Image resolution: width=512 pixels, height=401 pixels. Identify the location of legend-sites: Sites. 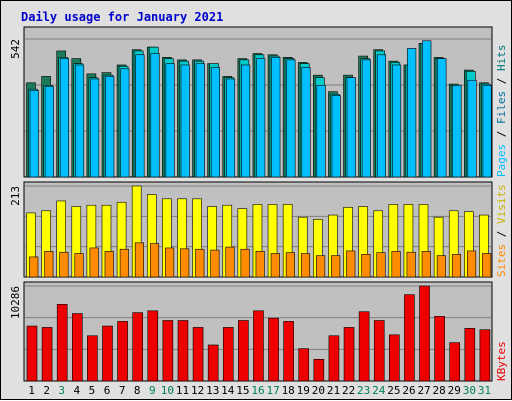
(501, 260).